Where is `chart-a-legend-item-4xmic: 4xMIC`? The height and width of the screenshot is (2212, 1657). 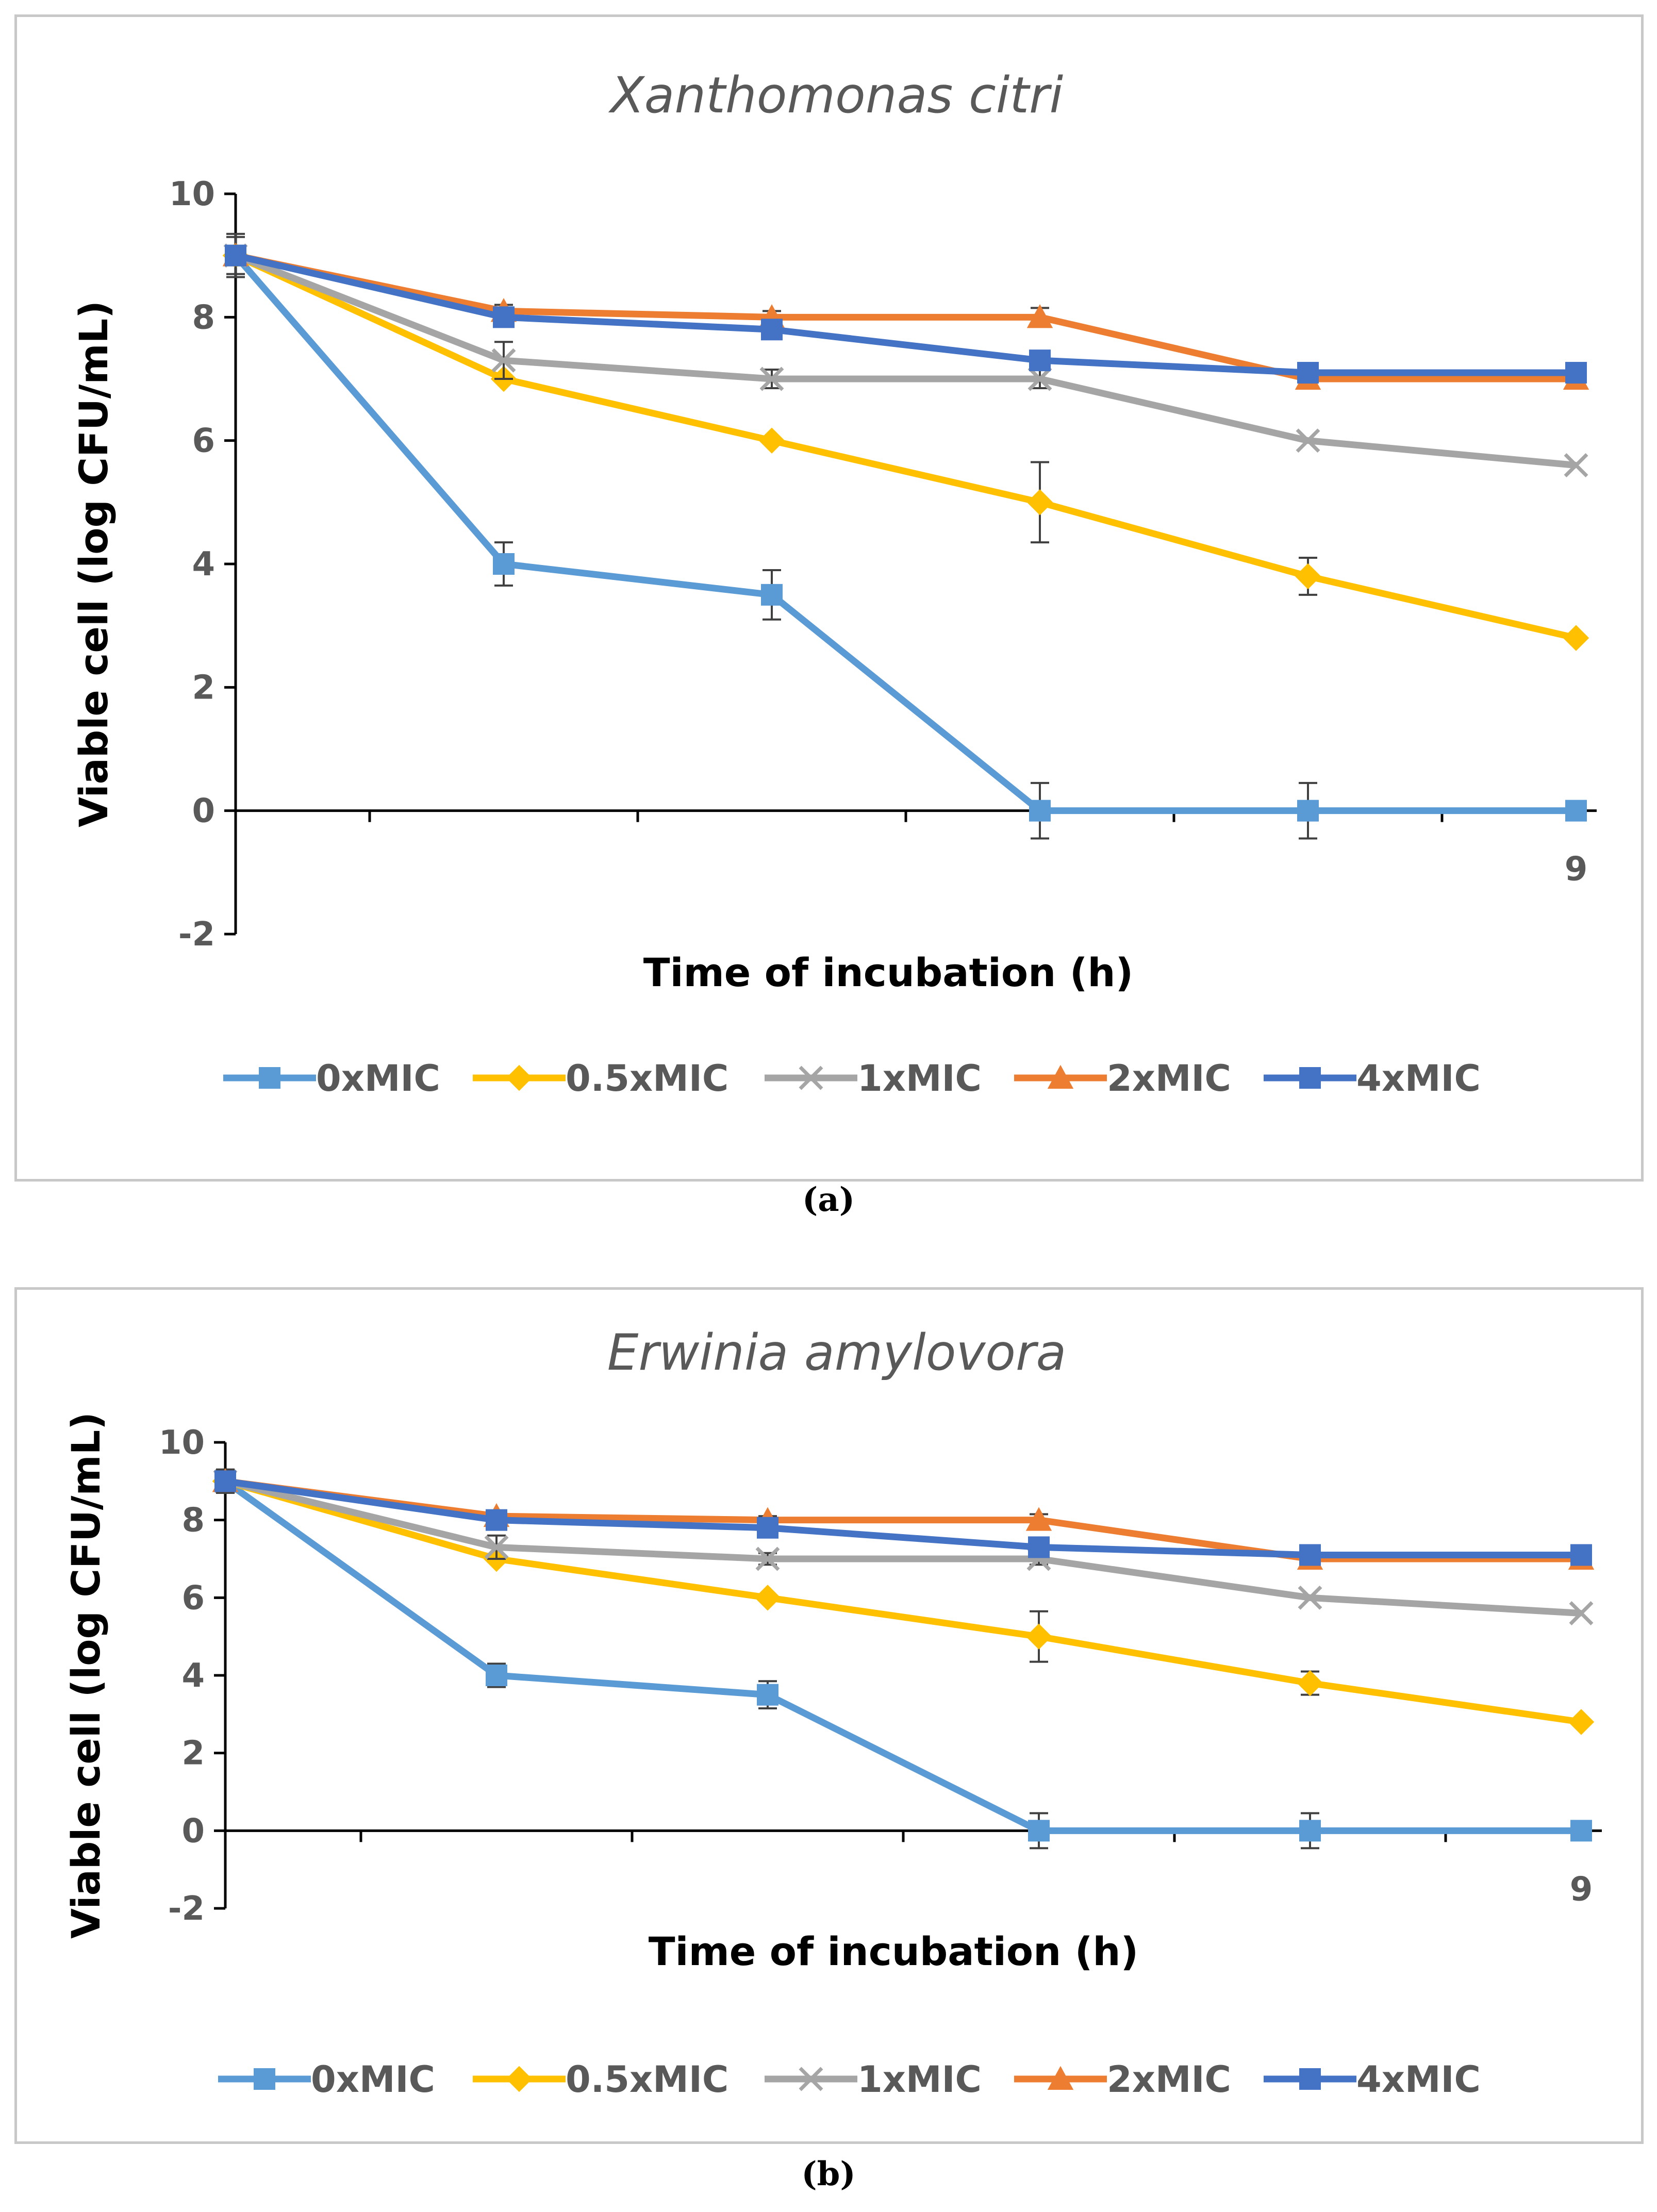
chart-a-legend-item-4xmic: 4xMIC is located at coordinates (1372, 1078).